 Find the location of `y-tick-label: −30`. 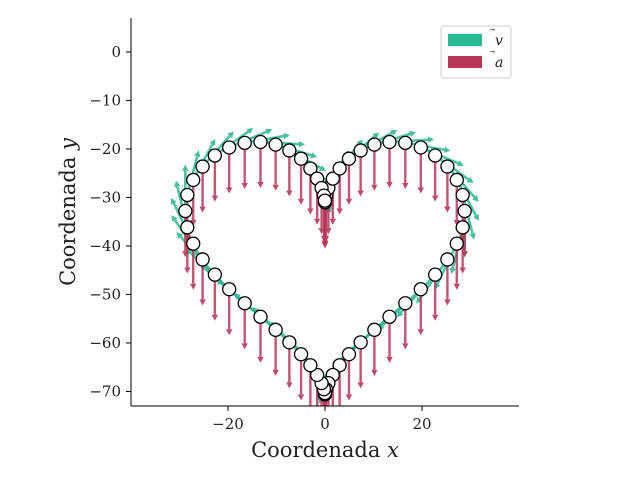

y-tick-label: −30 is located at coordinates (105, 197).